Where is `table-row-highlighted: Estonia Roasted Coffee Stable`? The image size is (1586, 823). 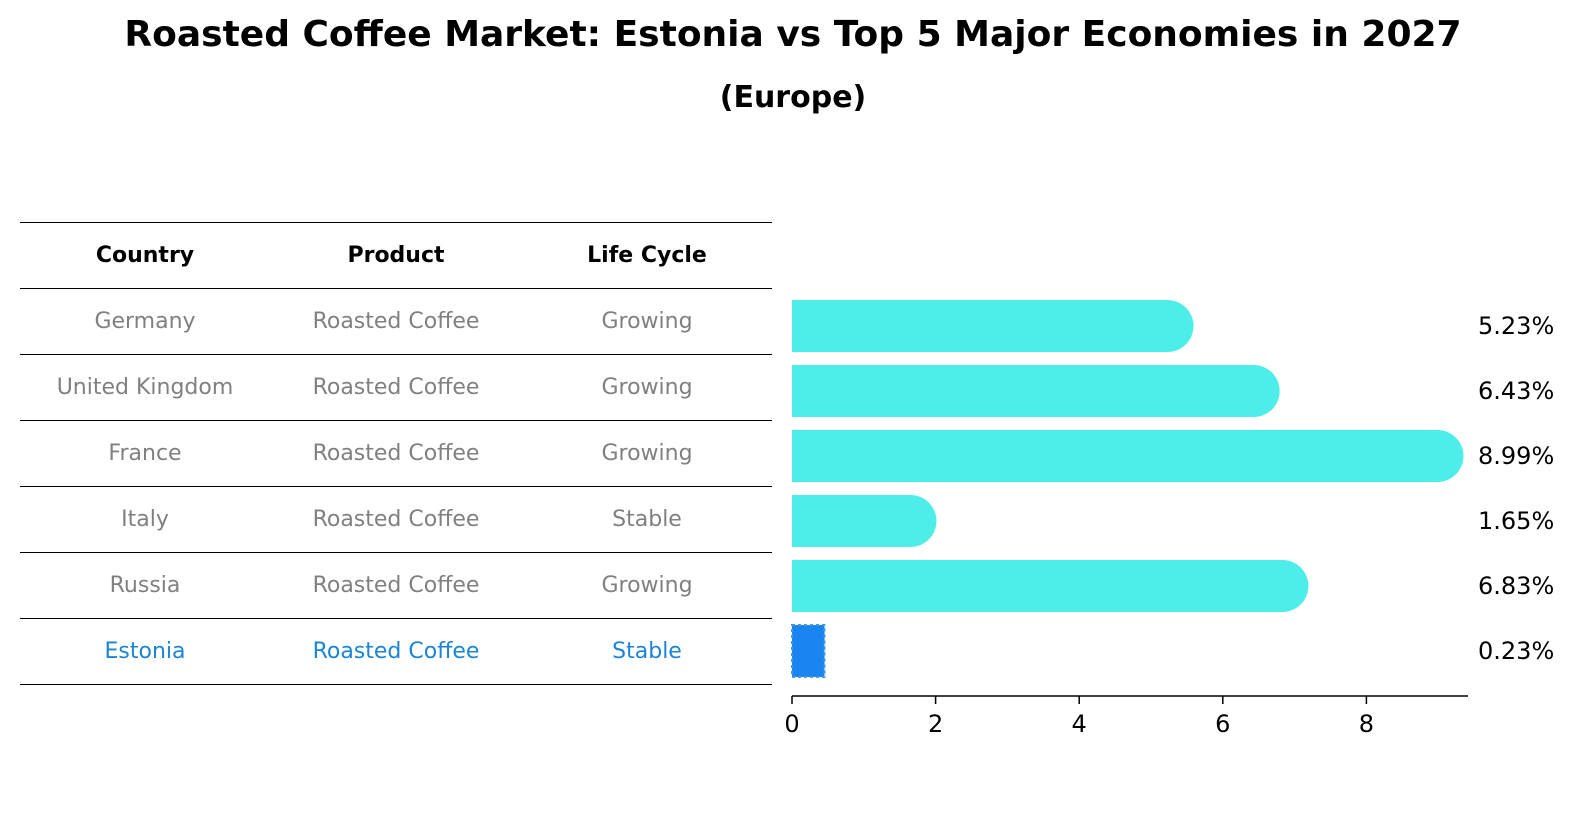
table-row-highlighted: Estonia Roasted Coffee Stable is located at coordinates (396, 652).